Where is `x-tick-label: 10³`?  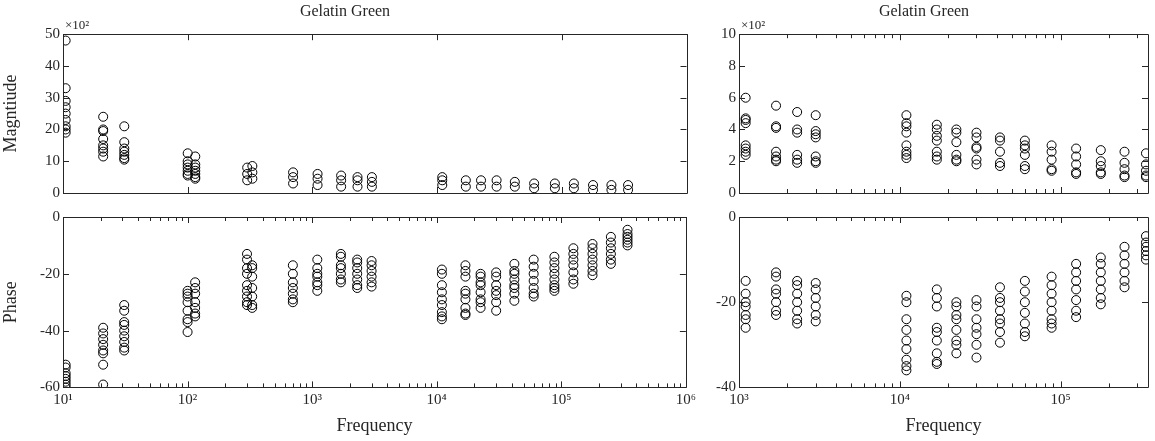
x-tick-label: 10³ is located at coordinates (312, 399).